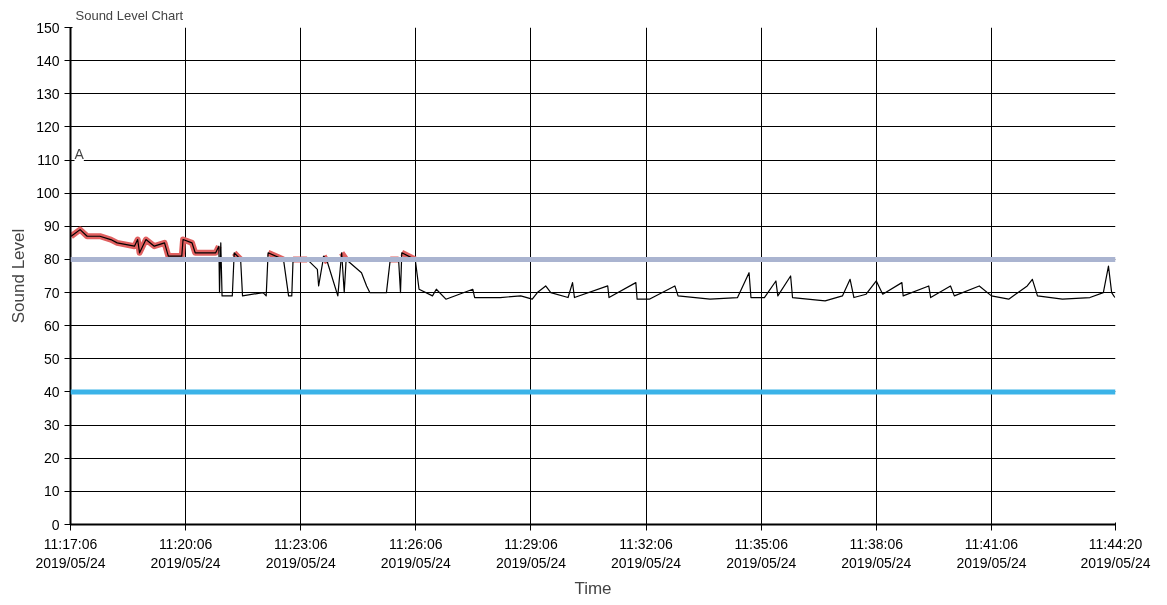 This screenshot has height=605, width=1167. Describe the element at coordinates (646, 553) in the screenshot. I see `x-tick-label: 11:32:06 2019/05/24` at that location.